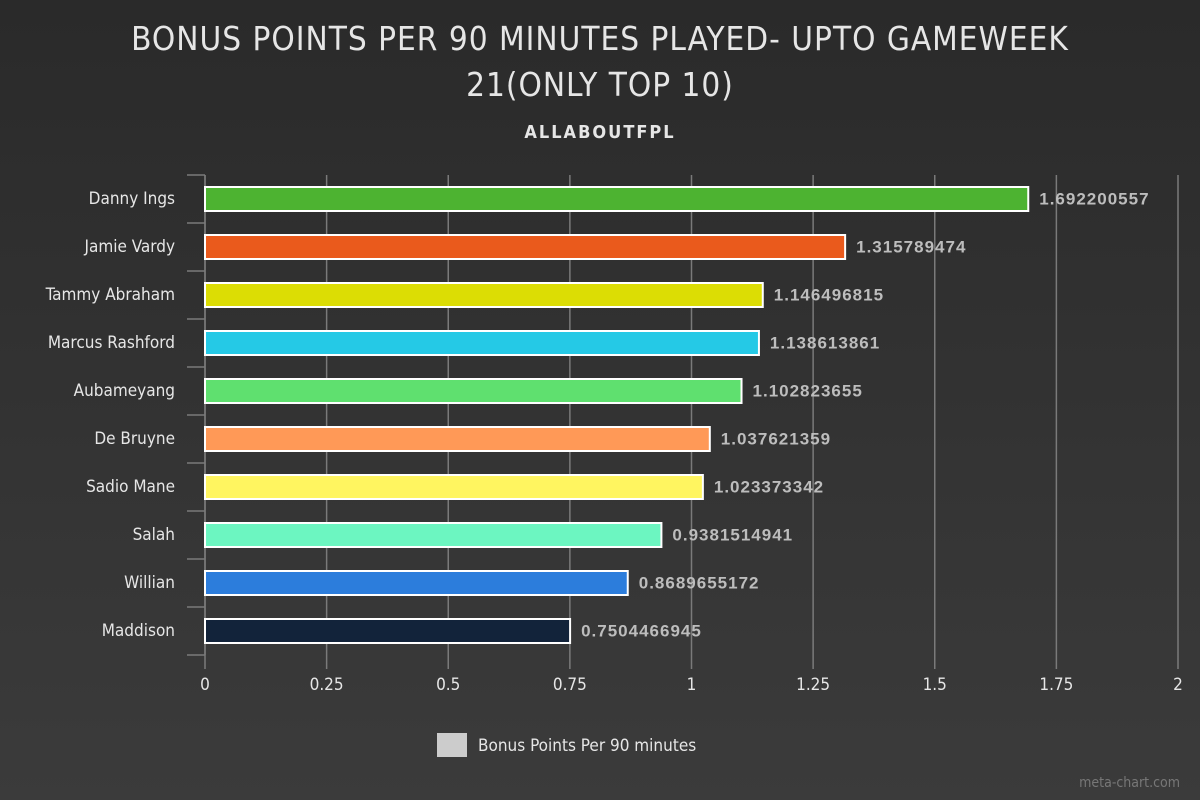  I want to click on y-tick-label: Maddison, so click(138, 631).